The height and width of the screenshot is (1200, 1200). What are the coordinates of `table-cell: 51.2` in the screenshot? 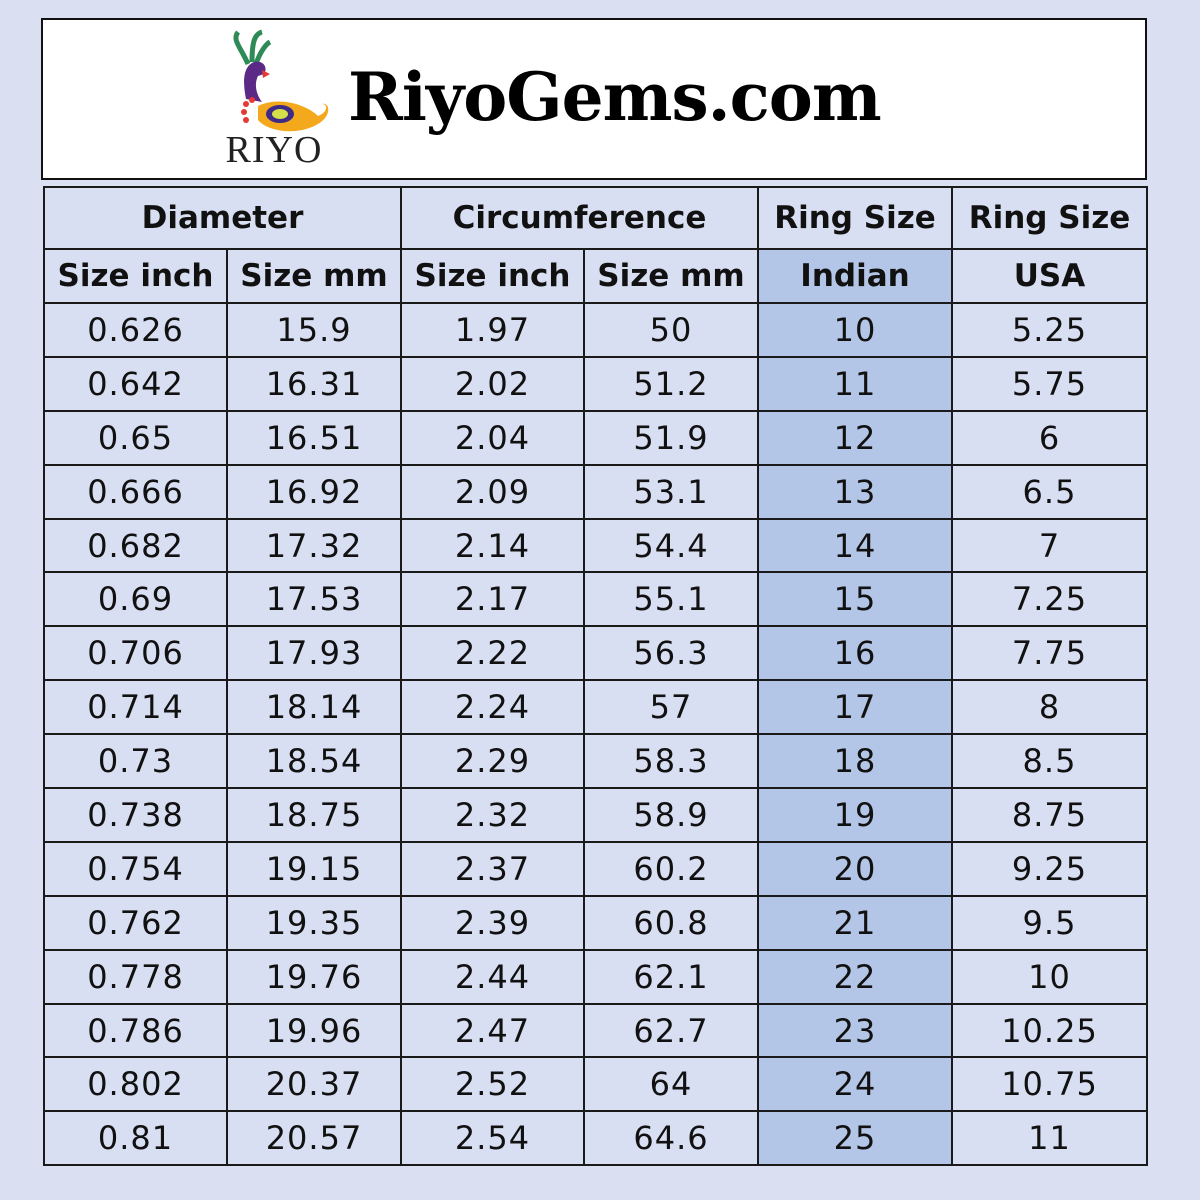 It's located at (671, 383).